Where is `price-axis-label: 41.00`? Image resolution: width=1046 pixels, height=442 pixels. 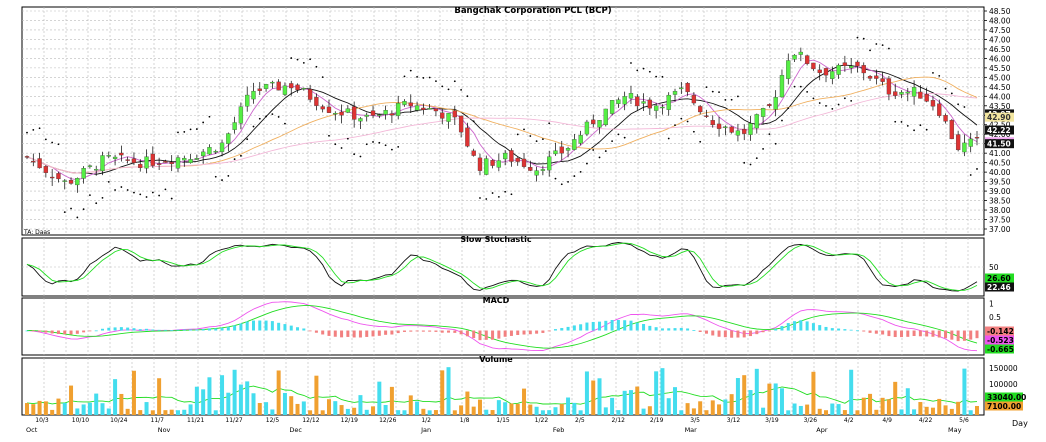
price-axis-label: 41.00 is located at coordinates (1000, 153).